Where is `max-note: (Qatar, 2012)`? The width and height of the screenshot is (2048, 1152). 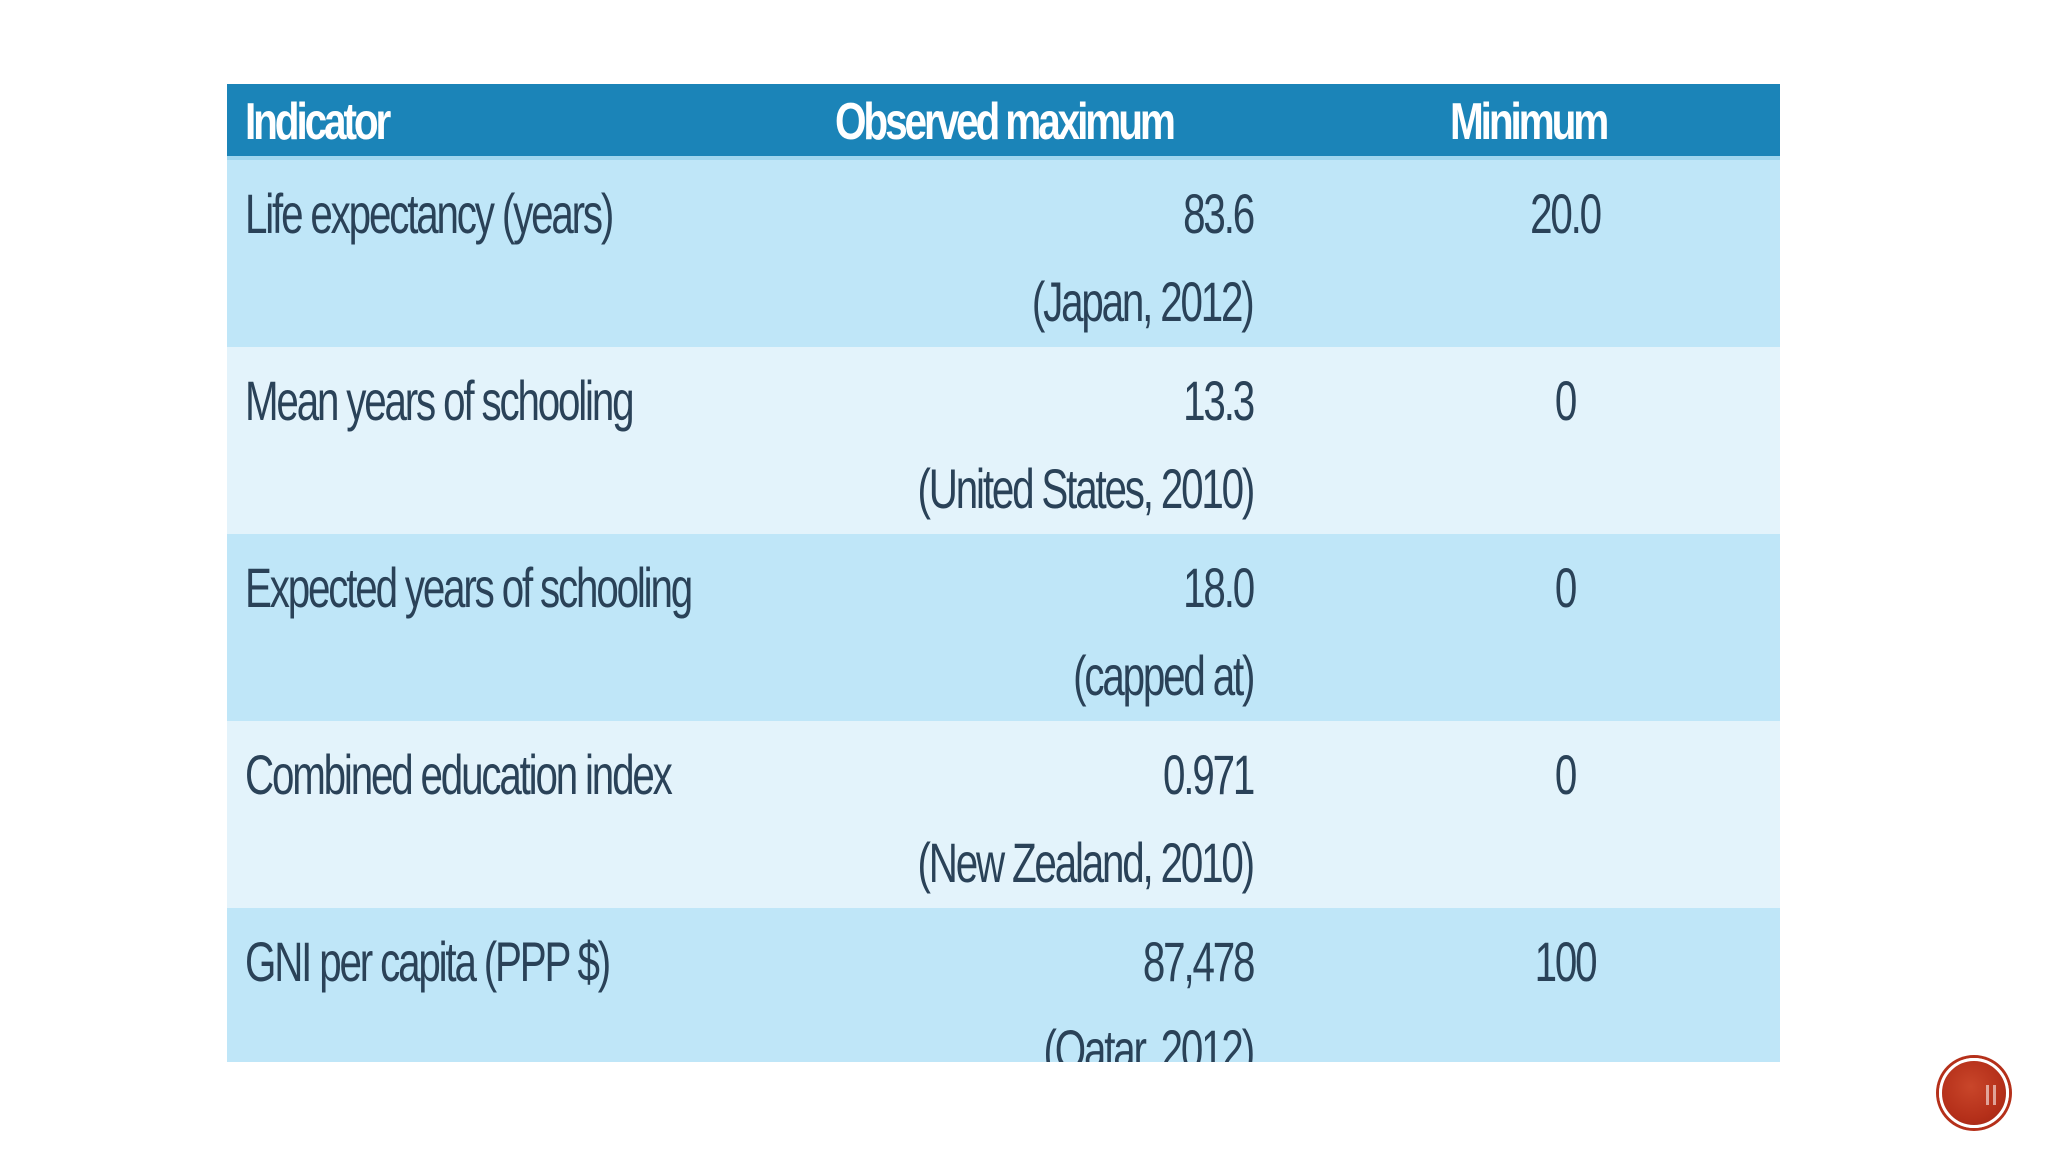
max-note: (Qatar, 2012) is located at coordinates (1149, 1040).